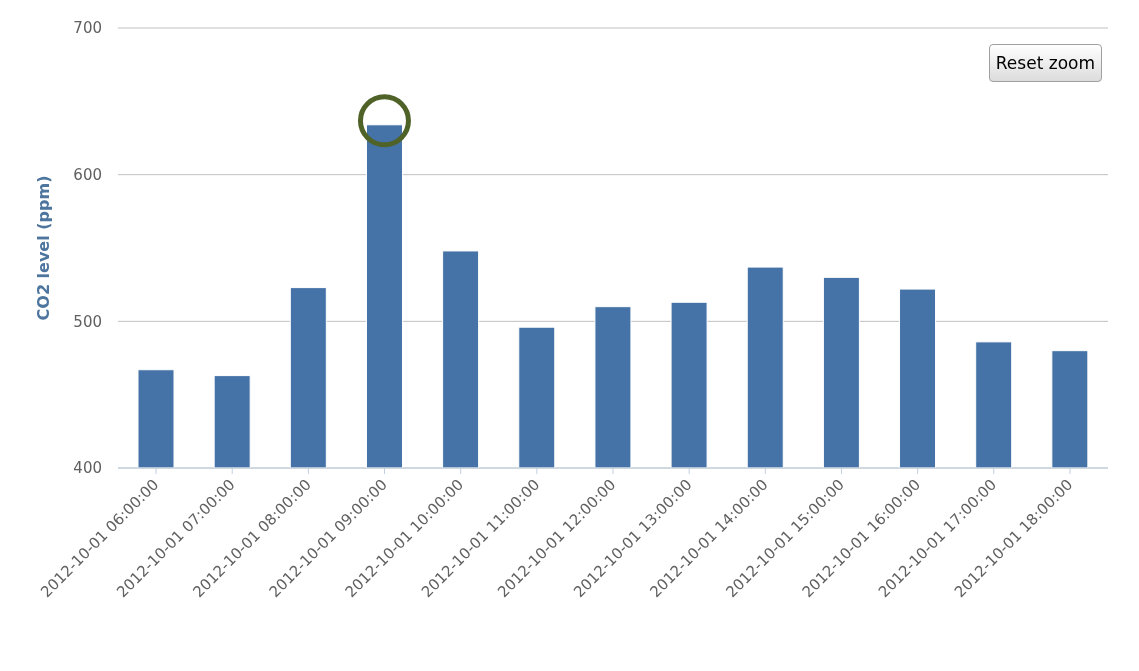  I want to click on y-tick-label: 700, so click(87, 28).